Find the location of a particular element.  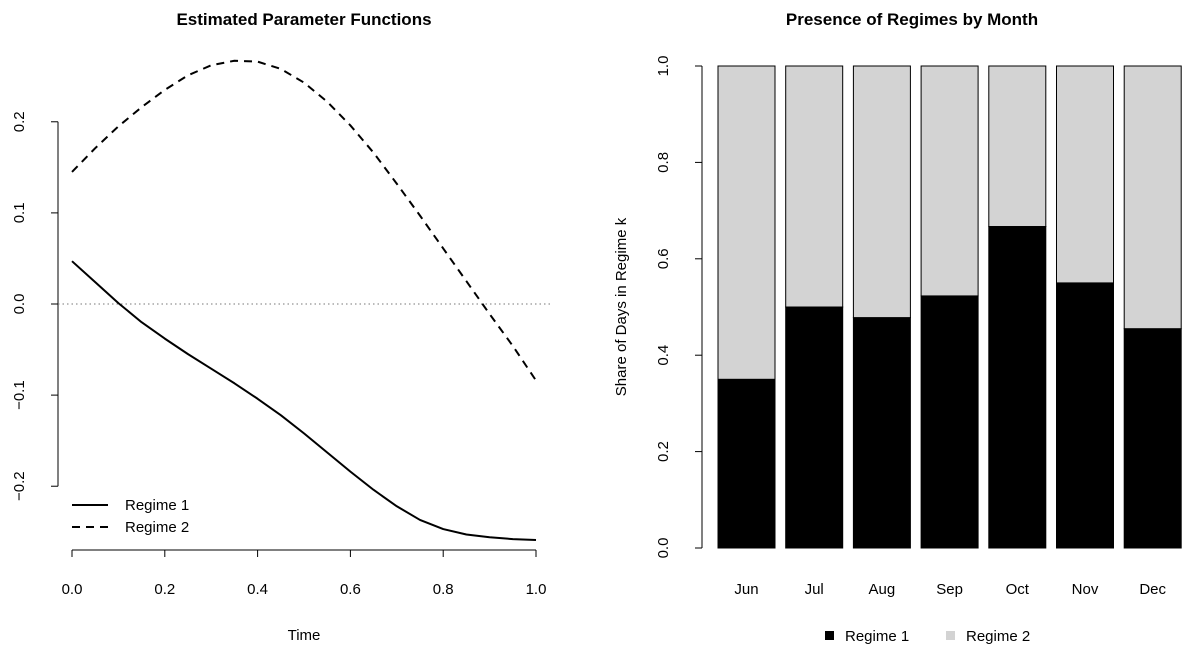

line-chart-legend: Regime 1 Regime 2 is located at coordinates (130, 516).